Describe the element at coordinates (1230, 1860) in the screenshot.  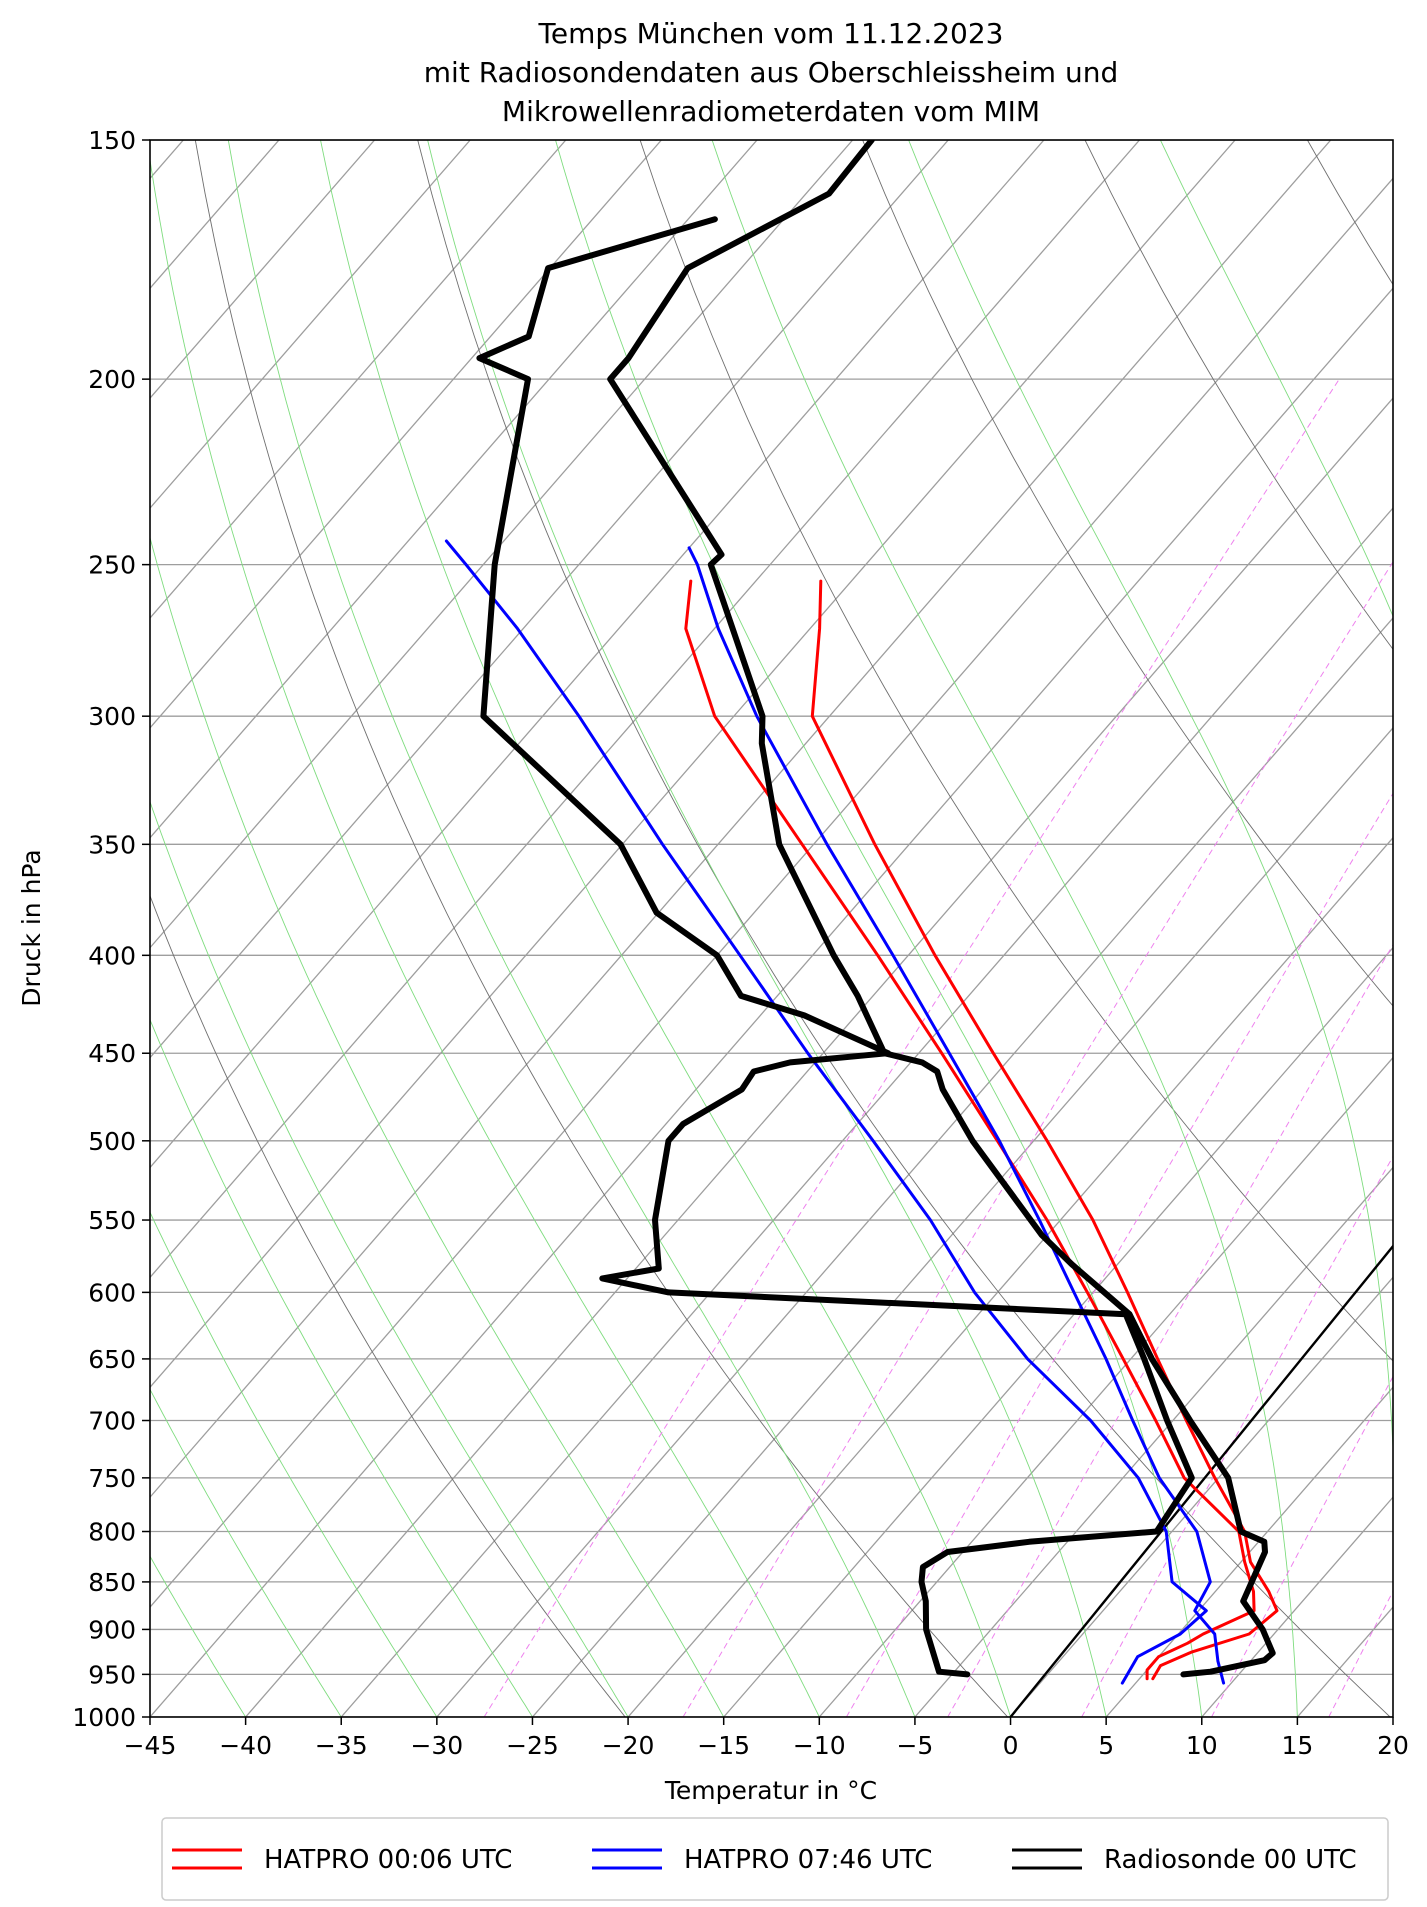
I see `legend-label-radiosonde: Radiosonde 00 UTC` at that location.